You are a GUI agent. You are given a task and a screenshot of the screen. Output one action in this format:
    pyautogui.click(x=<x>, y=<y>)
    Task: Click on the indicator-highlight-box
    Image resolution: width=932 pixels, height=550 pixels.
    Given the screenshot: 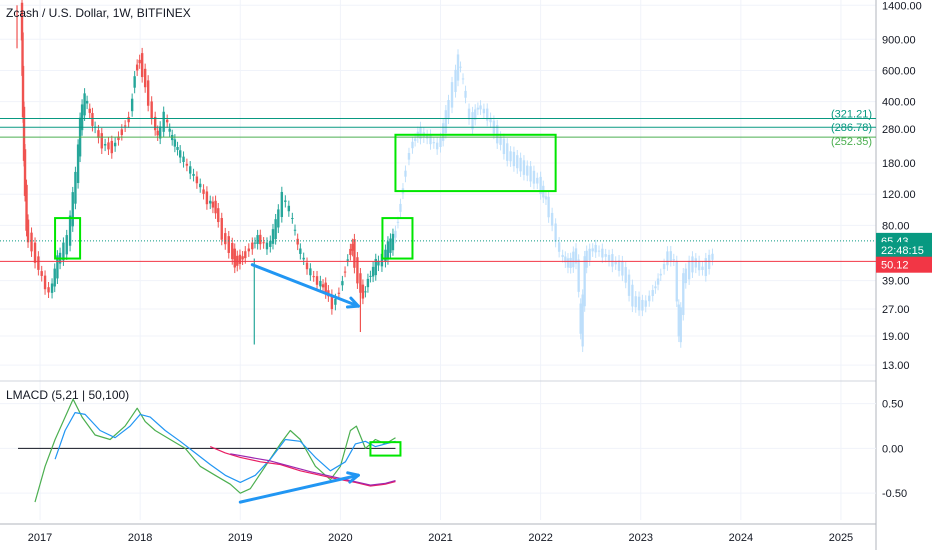 What is the action you would take?
    pyautogui.click(x=385, y=449)
    